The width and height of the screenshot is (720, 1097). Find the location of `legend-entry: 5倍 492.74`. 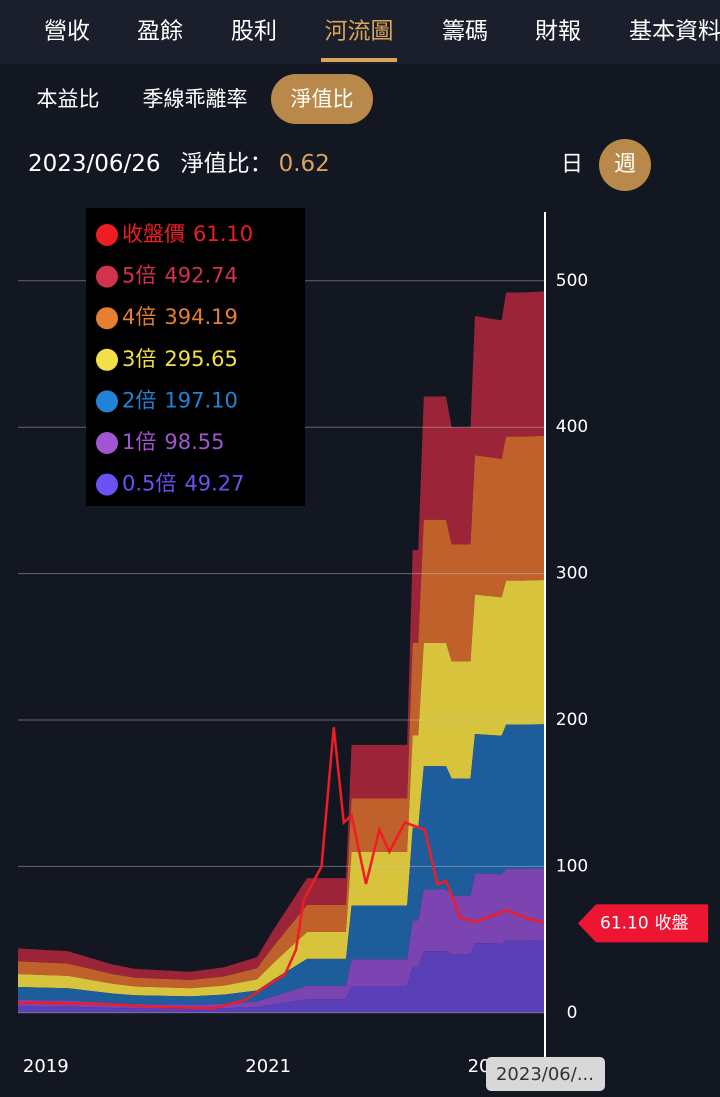

legend-entry: 5倍 492.74 is located at coordinates (180, 276).